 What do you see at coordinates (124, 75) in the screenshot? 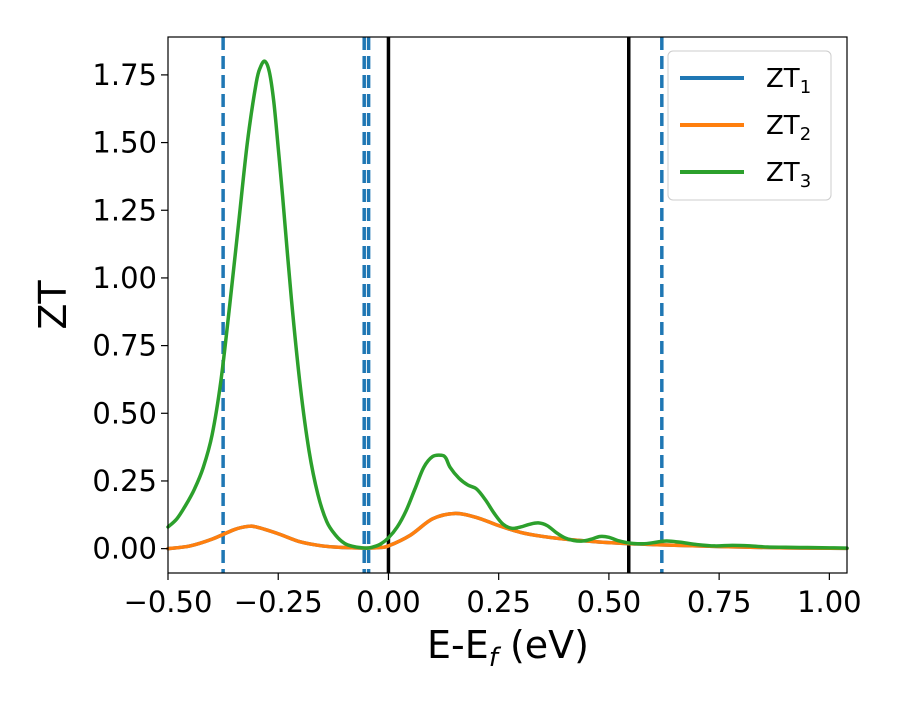
I see `y-tick-label: 1.75` at bounding box center [124, 75].